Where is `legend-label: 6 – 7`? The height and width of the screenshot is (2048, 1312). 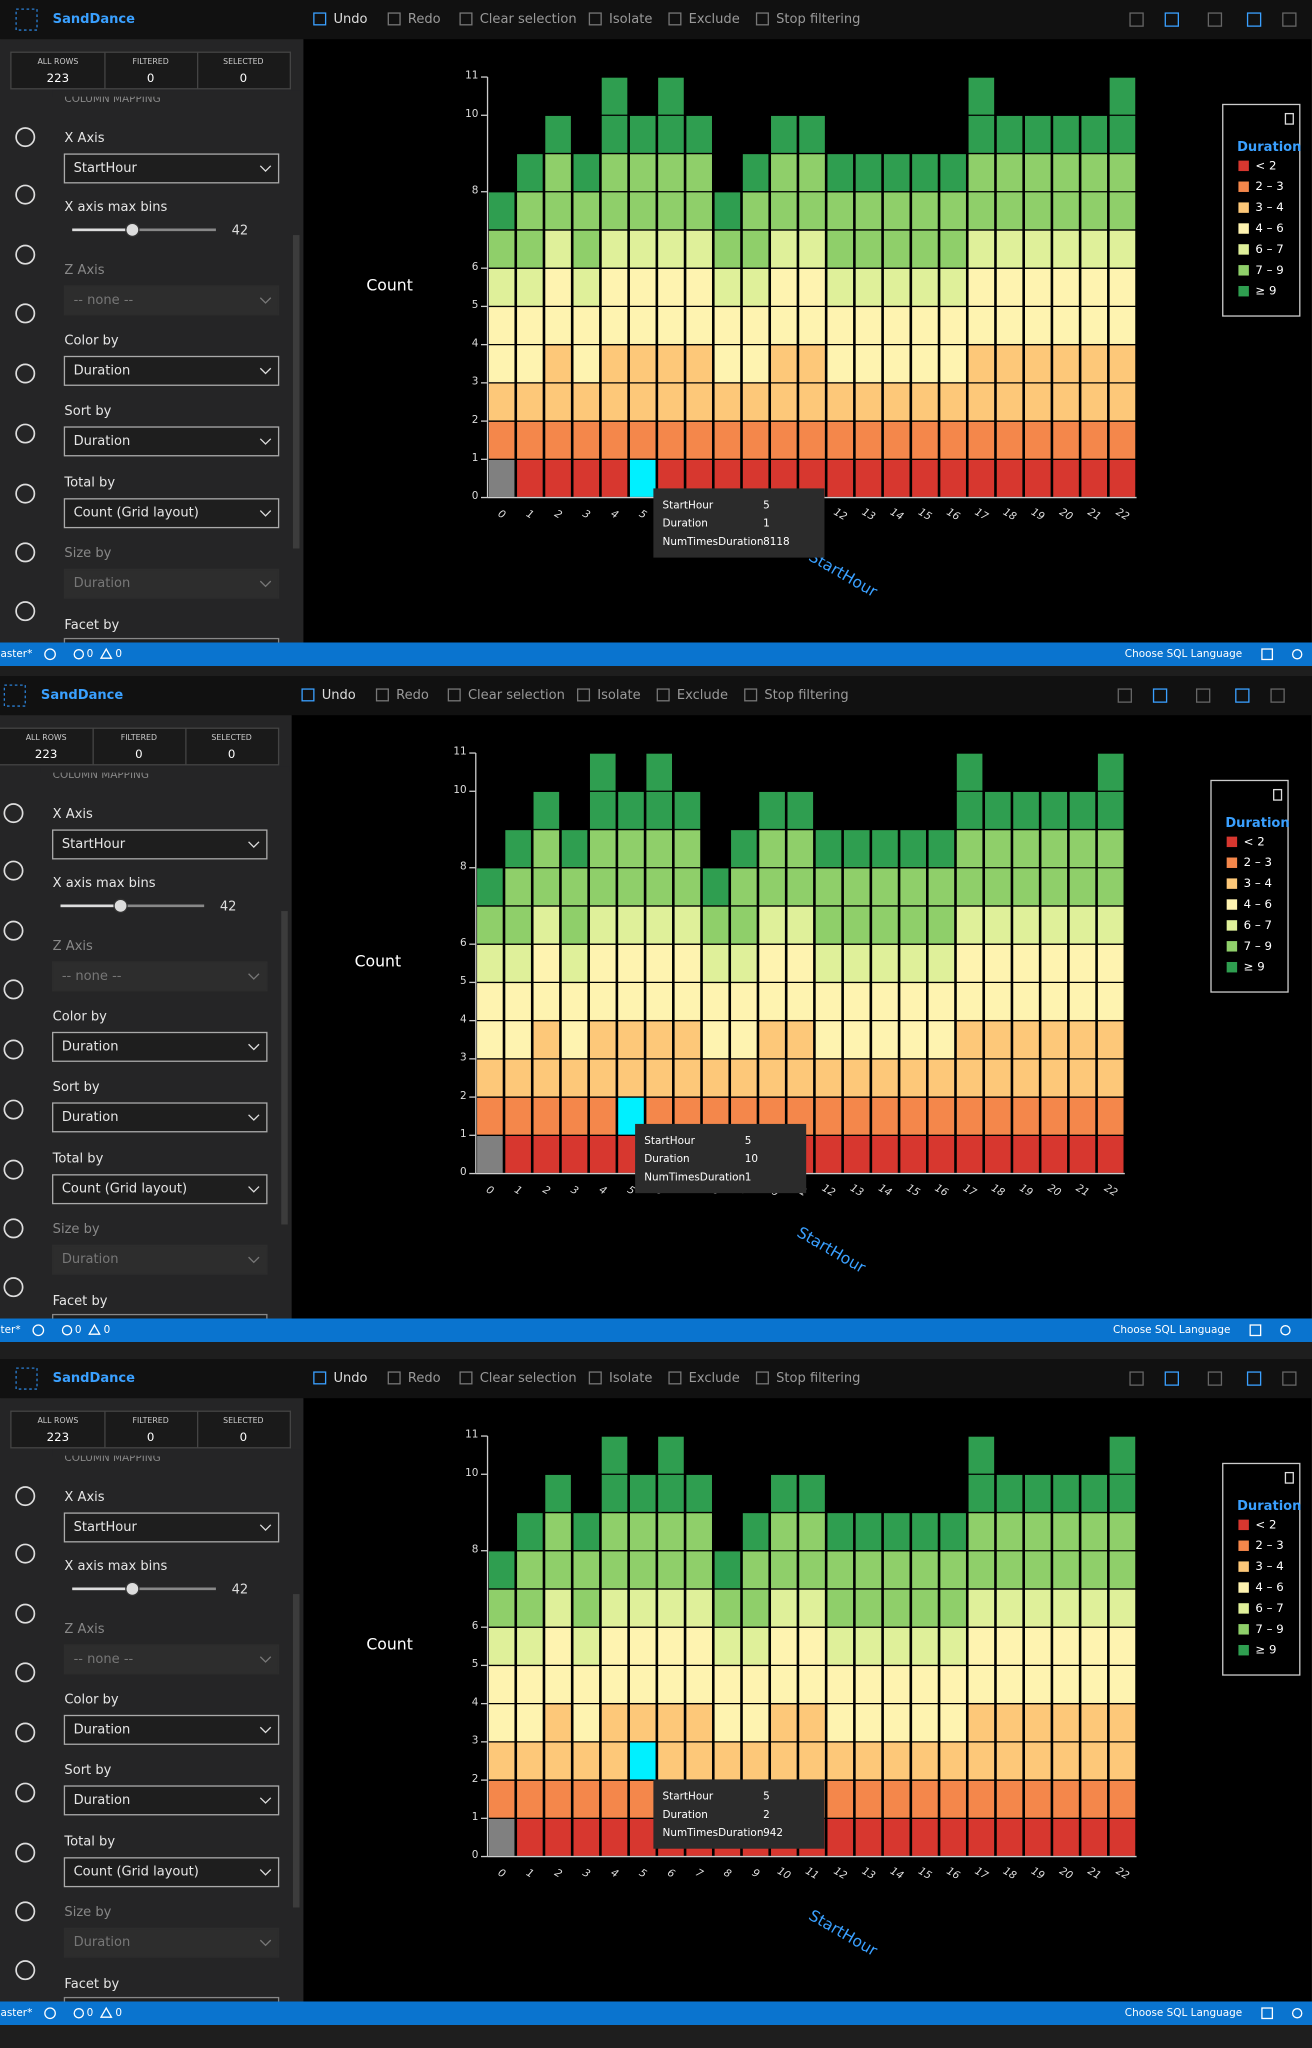 legend-label: 6 – 7 is located at coordinates (1269, 1608).